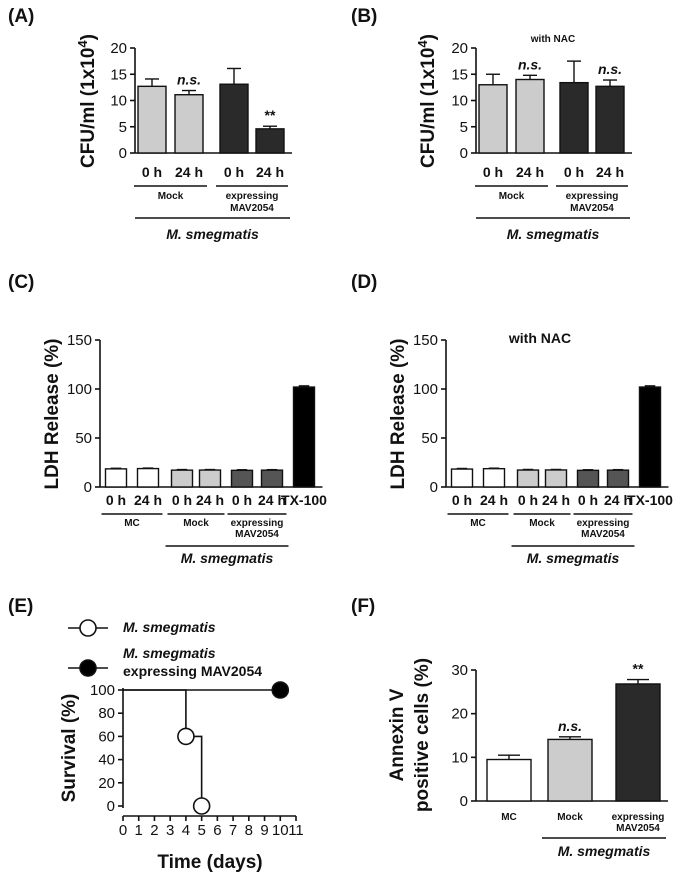 This screenshot has height=880, width=685. What do you see at coordinates (553, 234) in the screenshot?
I see `panel-b-species-label: M. smegmatis` at bounding box center [553, 234].